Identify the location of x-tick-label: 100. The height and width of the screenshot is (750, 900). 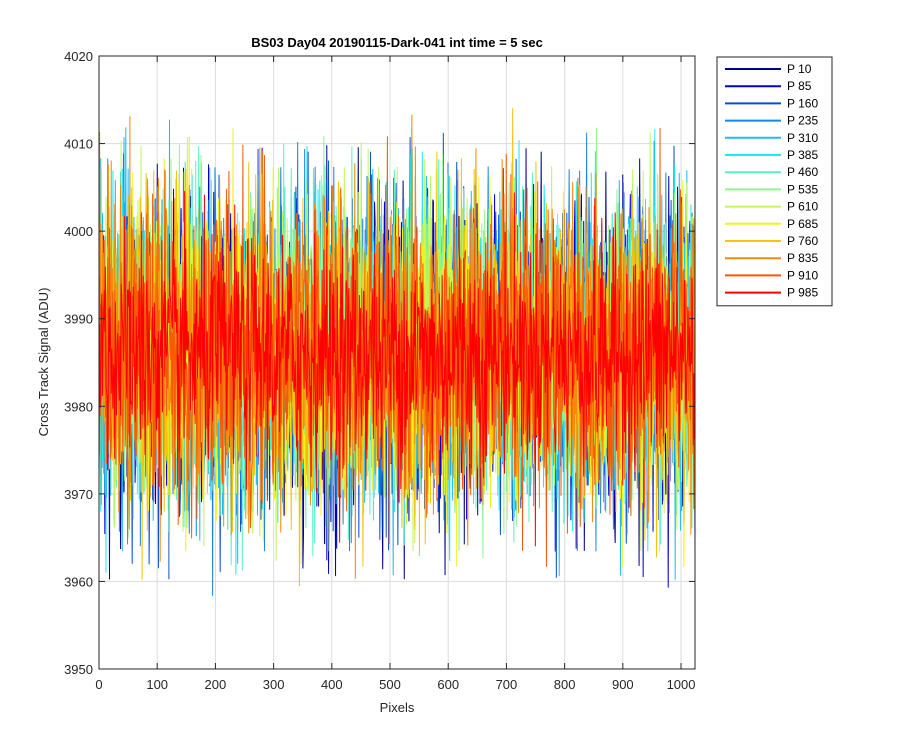
(157, 684).